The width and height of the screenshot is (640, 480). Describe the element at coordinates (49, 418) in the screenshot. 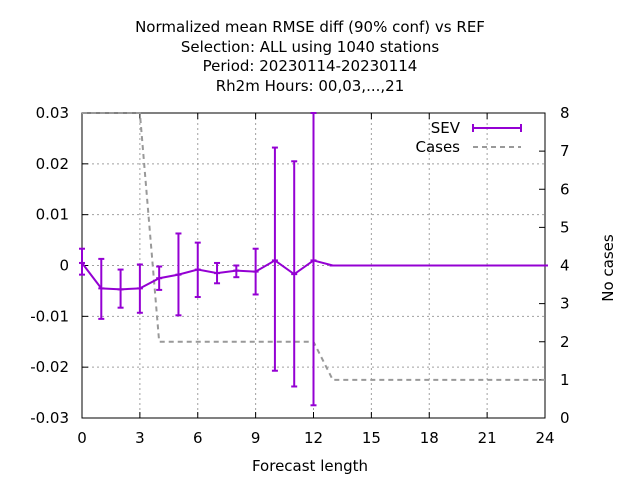

I see `y-left-tick-label: -0.03` at that location.